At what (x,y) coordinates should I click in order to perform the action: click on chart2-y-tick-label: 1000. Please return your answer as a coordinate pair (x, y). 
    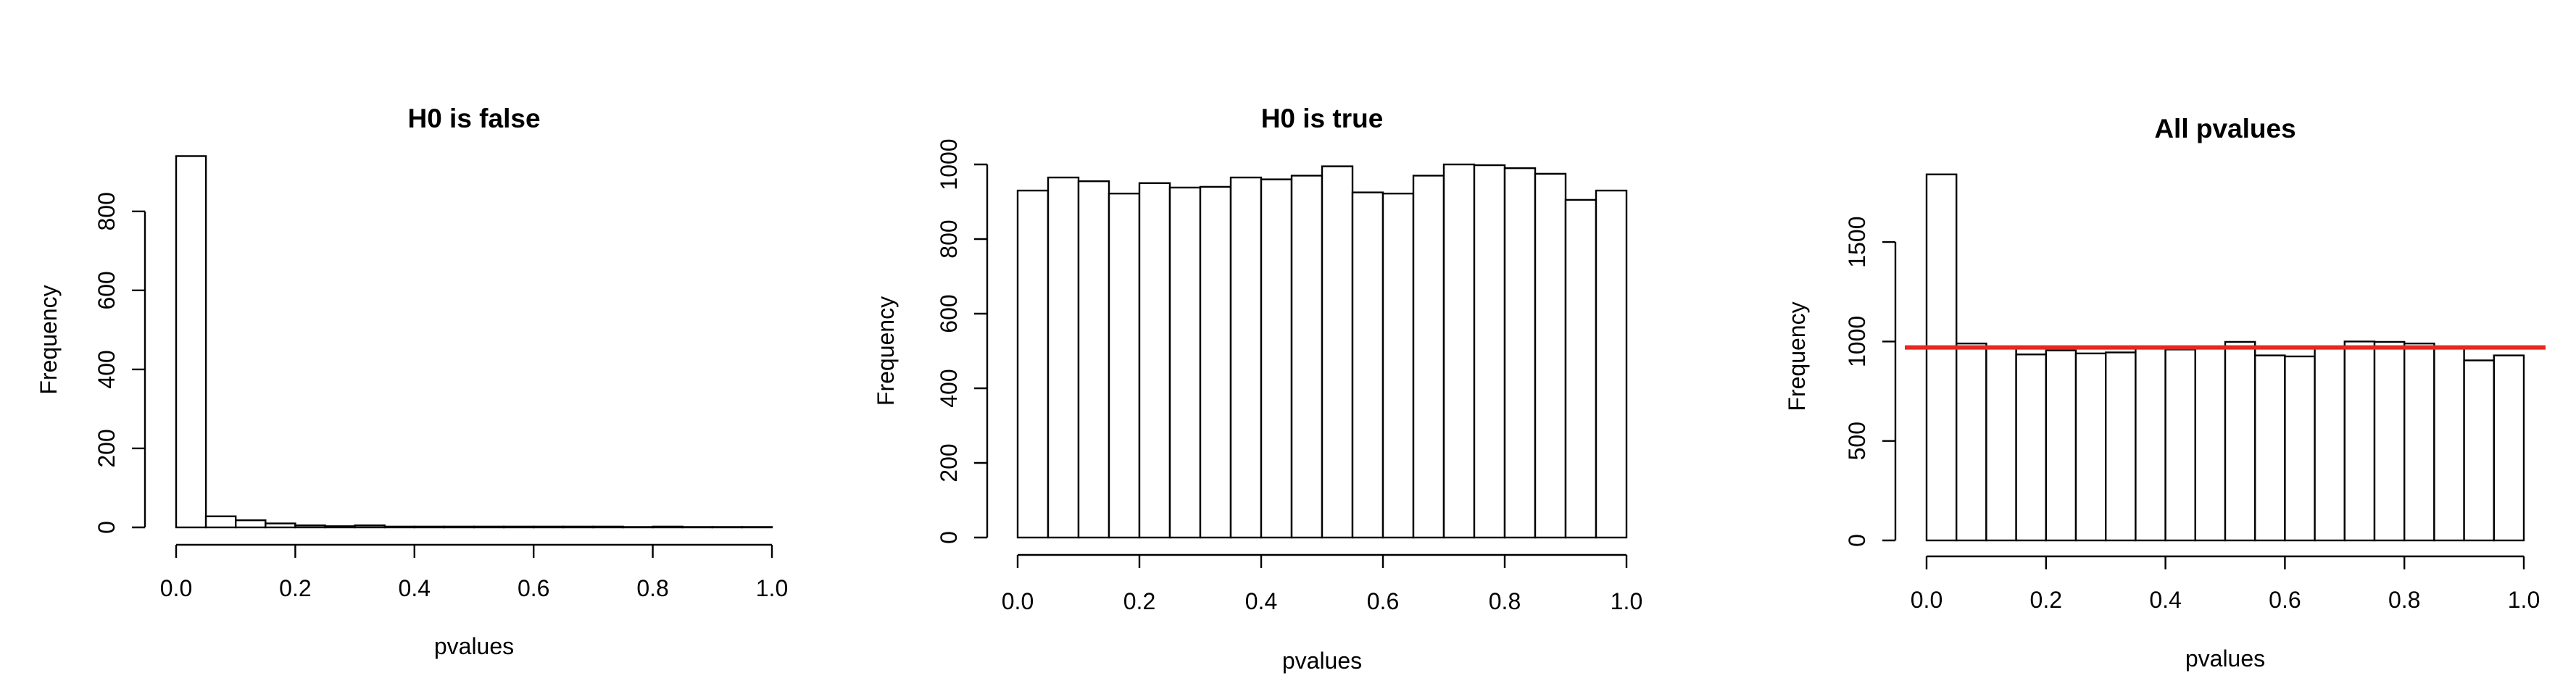
    Looking at the image, I should click on (949, 164).